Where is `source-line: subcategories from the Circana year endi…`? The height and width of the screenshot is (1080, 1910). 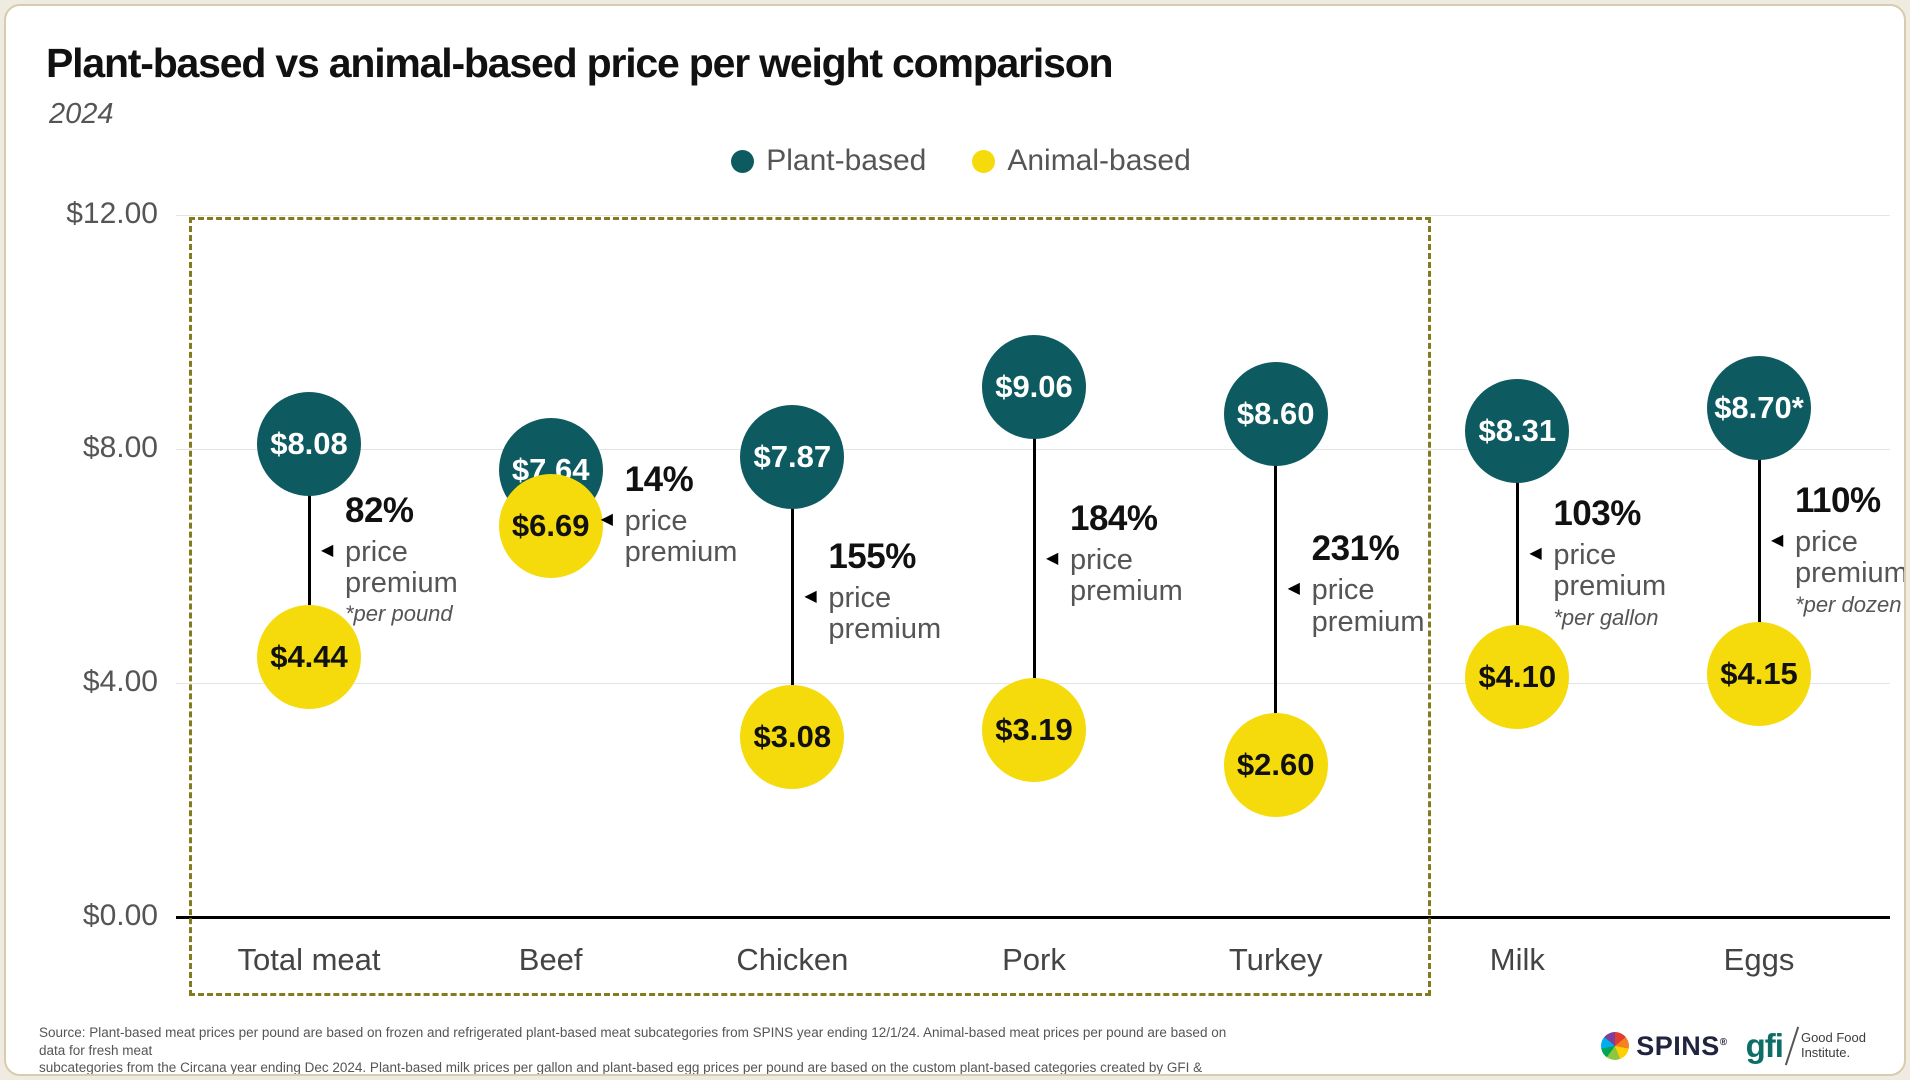 source-line: subcategories from the Circana year endi… is located at coordinates (621, 1068).